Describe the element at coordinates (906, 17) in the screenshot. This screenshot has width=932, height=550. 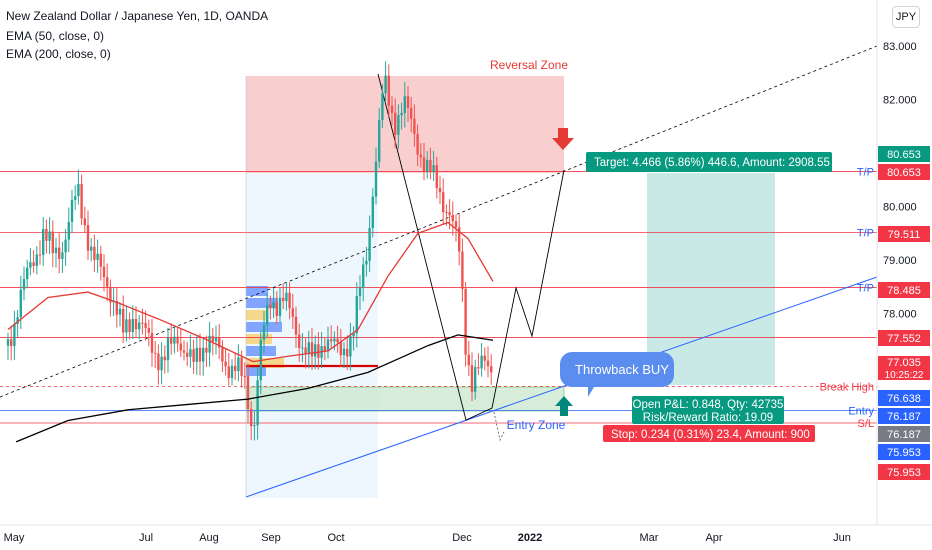
I see `currency-button: JPY` at that location.